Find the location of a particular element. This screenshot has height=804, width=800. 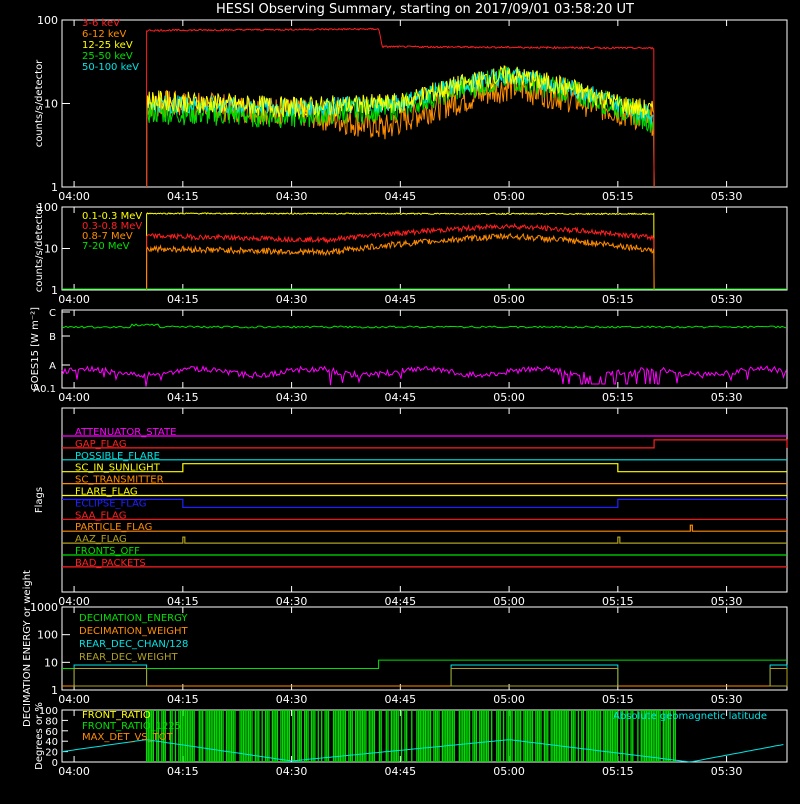

panel-frame-goes is located at coordinates (424, 349).